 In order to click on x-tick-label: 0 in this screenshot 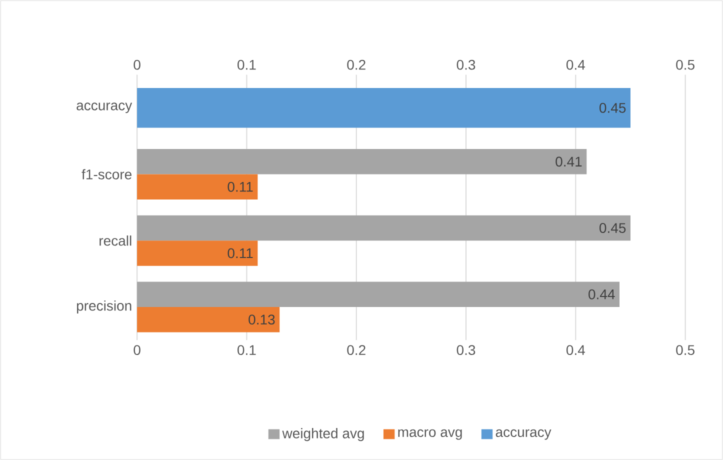, I will do `click(137, 350)`.